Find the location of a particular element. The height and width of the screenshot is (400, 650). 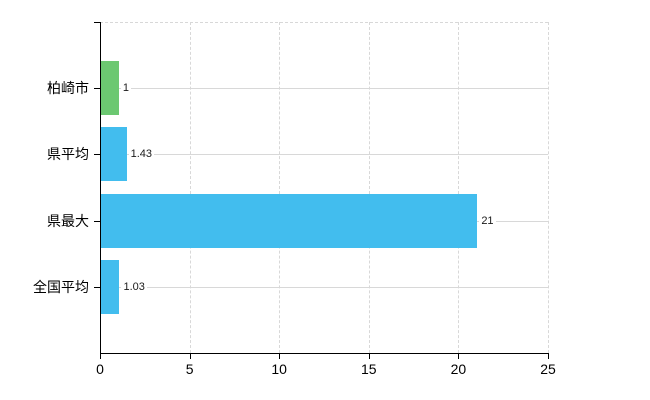

category-label: 県平均 is located at coordinates (68, 154).